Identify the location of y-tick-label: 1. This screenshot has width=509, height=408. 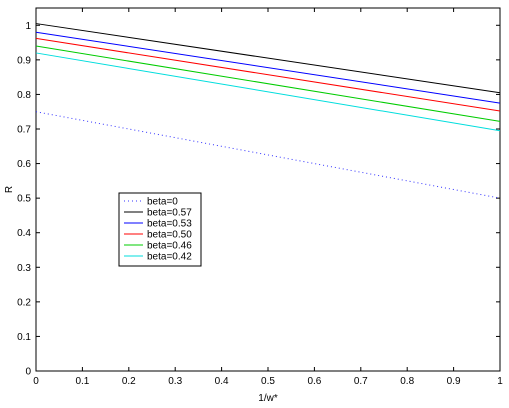
(28, 26).